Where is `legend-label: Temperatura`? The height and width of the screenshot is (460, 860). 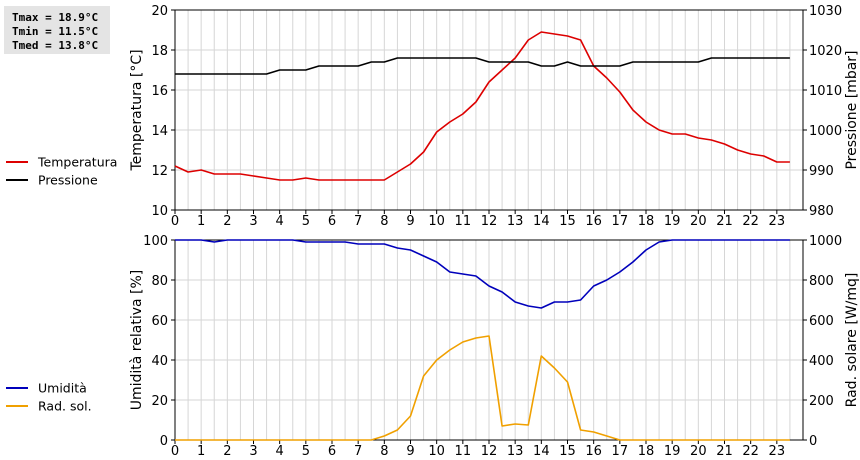
legend-label: Temperatura is located at coordinates (77, 162).